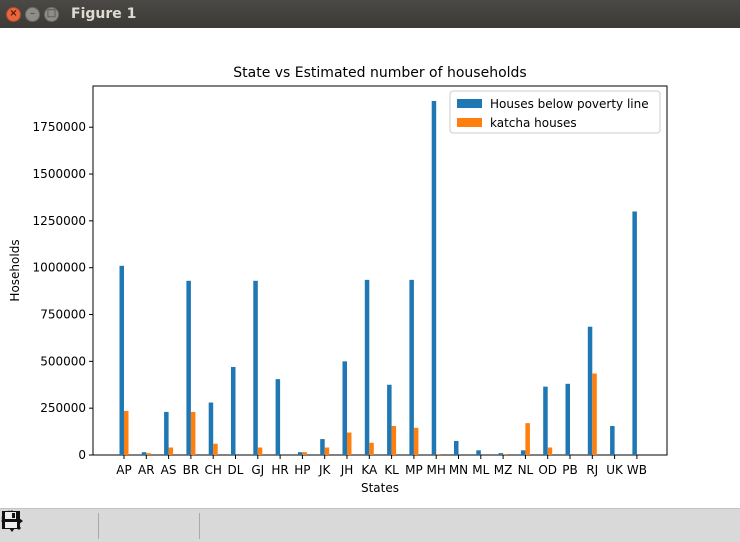 This screenshot has width=740, height=542. What do you see at coordinates (458, 470) in the screenshot?
I see `x-tick-label: MN` at bounding box center [458, 470].